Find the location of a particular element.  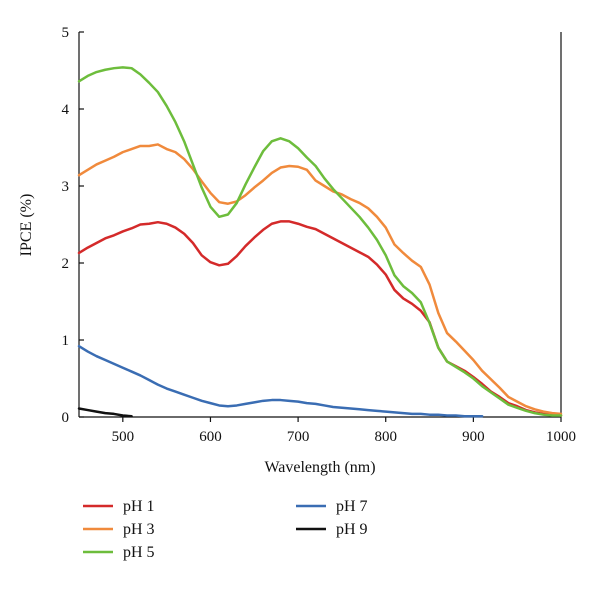

x-tick-label: 700 is located at coordinates (298, 437).